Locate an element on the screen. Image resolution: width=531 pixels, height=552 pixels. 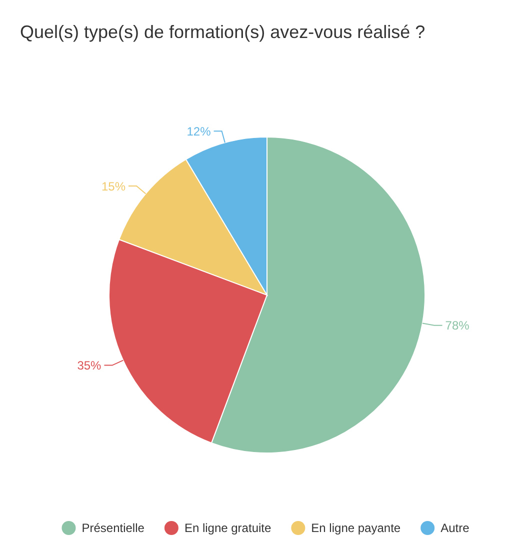
legend-label: En ligne payante is located at coordinates (356, 528).